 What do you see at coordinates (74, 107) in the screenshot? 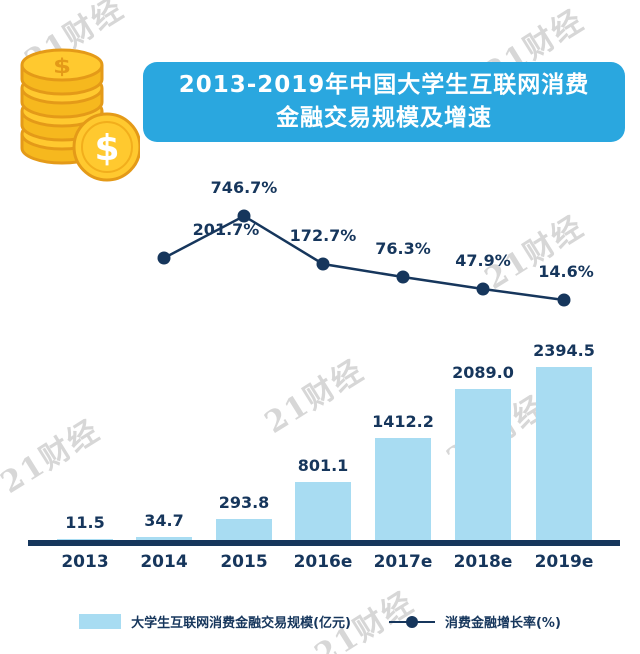
I see `gold-coins-icon: $ $` at bounding box center [74, 107].